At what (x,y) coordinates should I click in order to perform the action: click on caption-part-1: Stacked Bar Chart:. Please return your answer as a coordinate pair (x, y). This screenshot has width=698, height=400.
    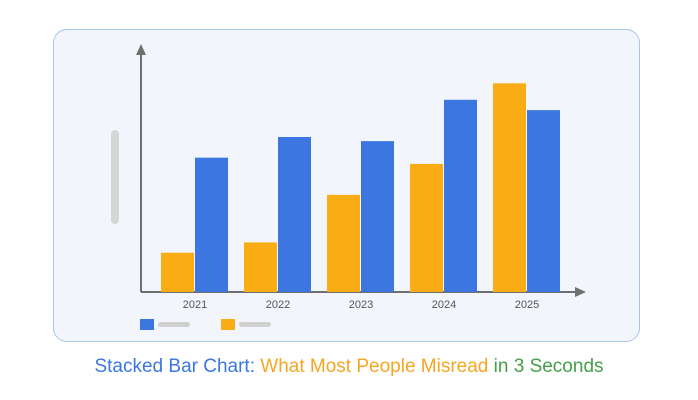
    Looking at the image, I should click on (174, 366).